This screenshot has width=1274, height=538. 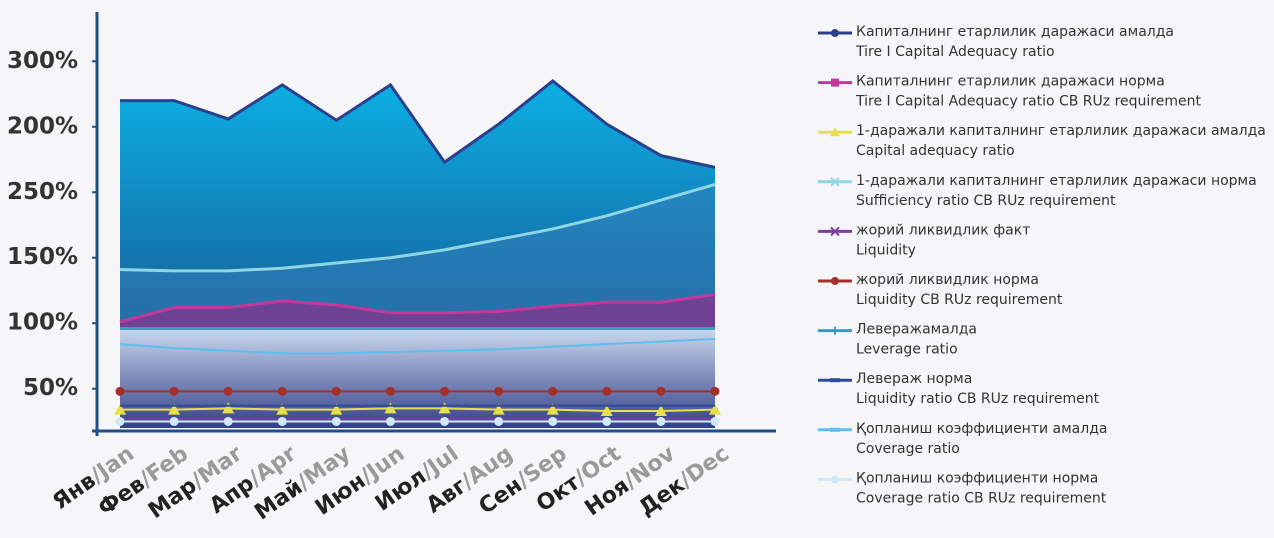 What do you see at coordinates (978, 399) in the screenshot?
I see `legend-label: Liquidity ratio CB RUz requirement` at bounding box center [978, 399].